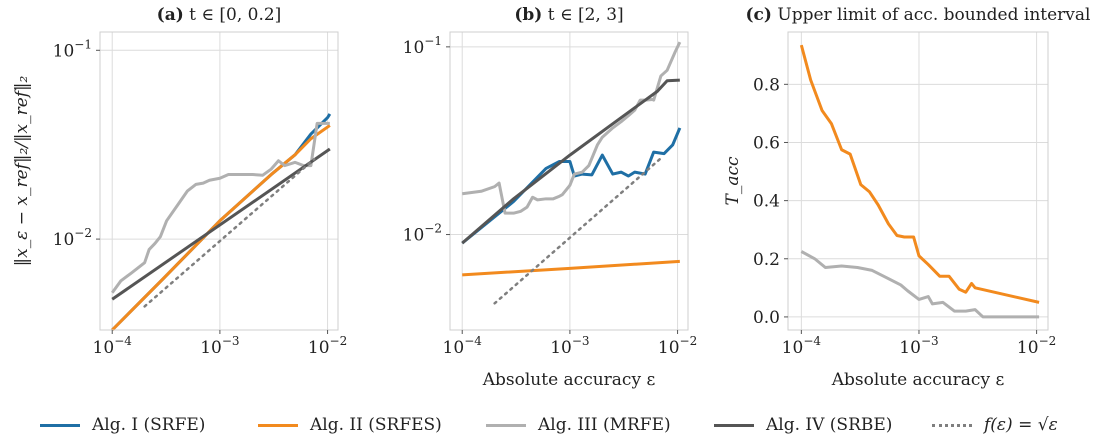 This screenshot has height=443, width=1113. What do you see at coordinates (1021, 425) in the screenshot?
I see `legend-label-reference: f(ε) = √ε` at bounding box center [1021, 425].